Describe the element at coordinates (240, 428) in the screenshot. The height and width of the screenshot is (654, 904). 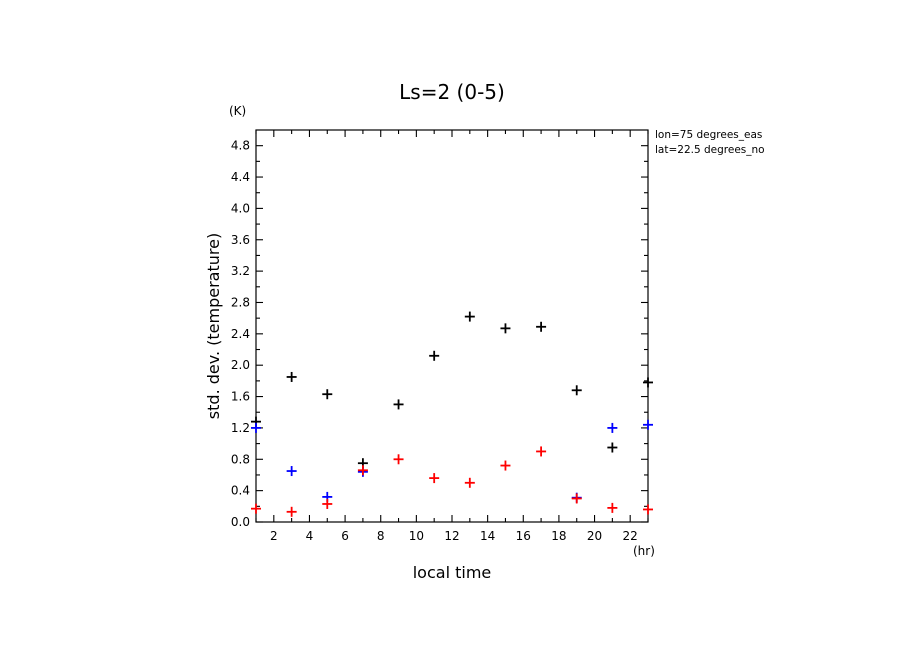
I see `y-tick-label: 1.2` at that location.